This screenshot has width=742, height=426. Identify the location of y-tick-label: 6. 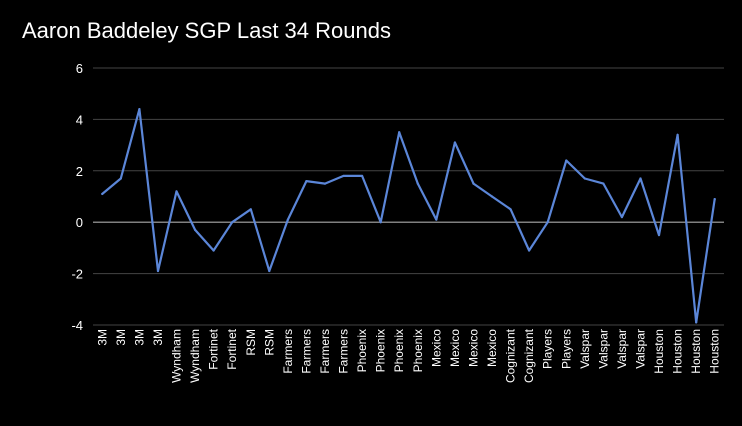
(79, 68).